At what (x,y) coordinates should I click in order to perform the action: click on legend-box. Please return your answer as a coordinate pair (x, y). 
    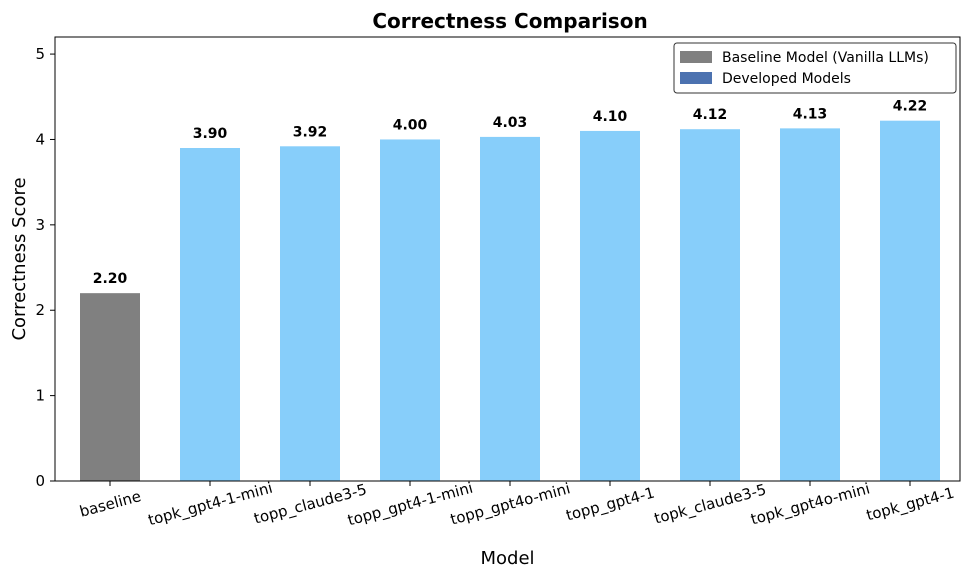
    Looking at the image, I should click on (815, 68).